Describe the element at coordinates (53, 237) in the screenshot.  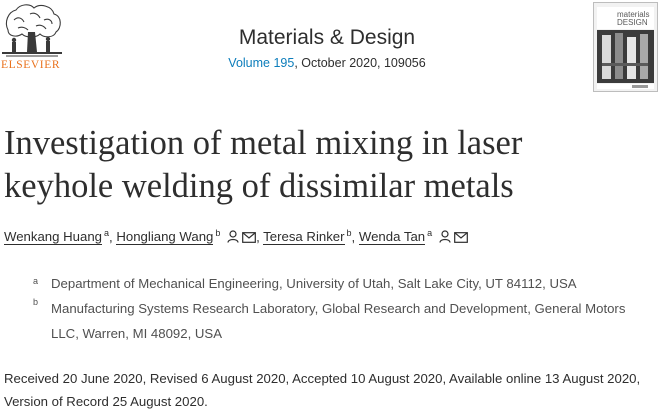
I see `author-link: Wenkang Huang` at that location.